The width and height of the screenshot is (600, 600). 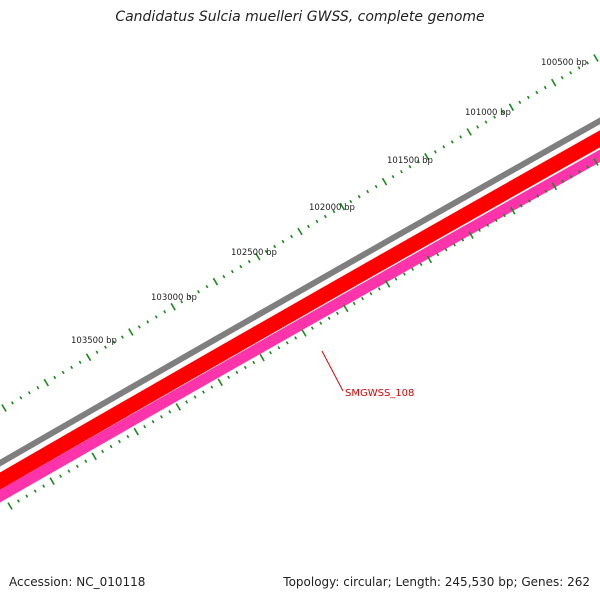 What do you see at coordinates (254, 253) in the screenshot?
I see `ruler-label: 102500 bp` at bounding box center [254, 253].